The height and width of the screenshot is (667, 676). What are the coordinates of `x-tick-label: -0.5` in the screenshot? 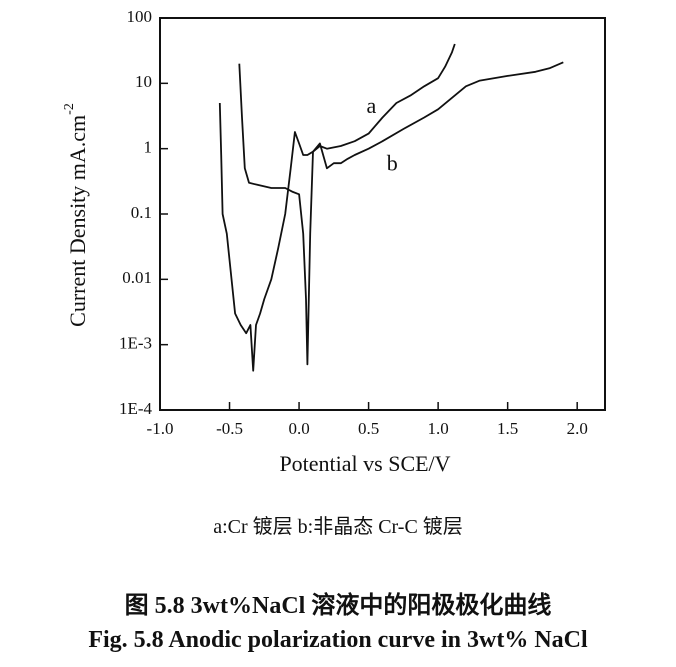 It's located at (229, 428).